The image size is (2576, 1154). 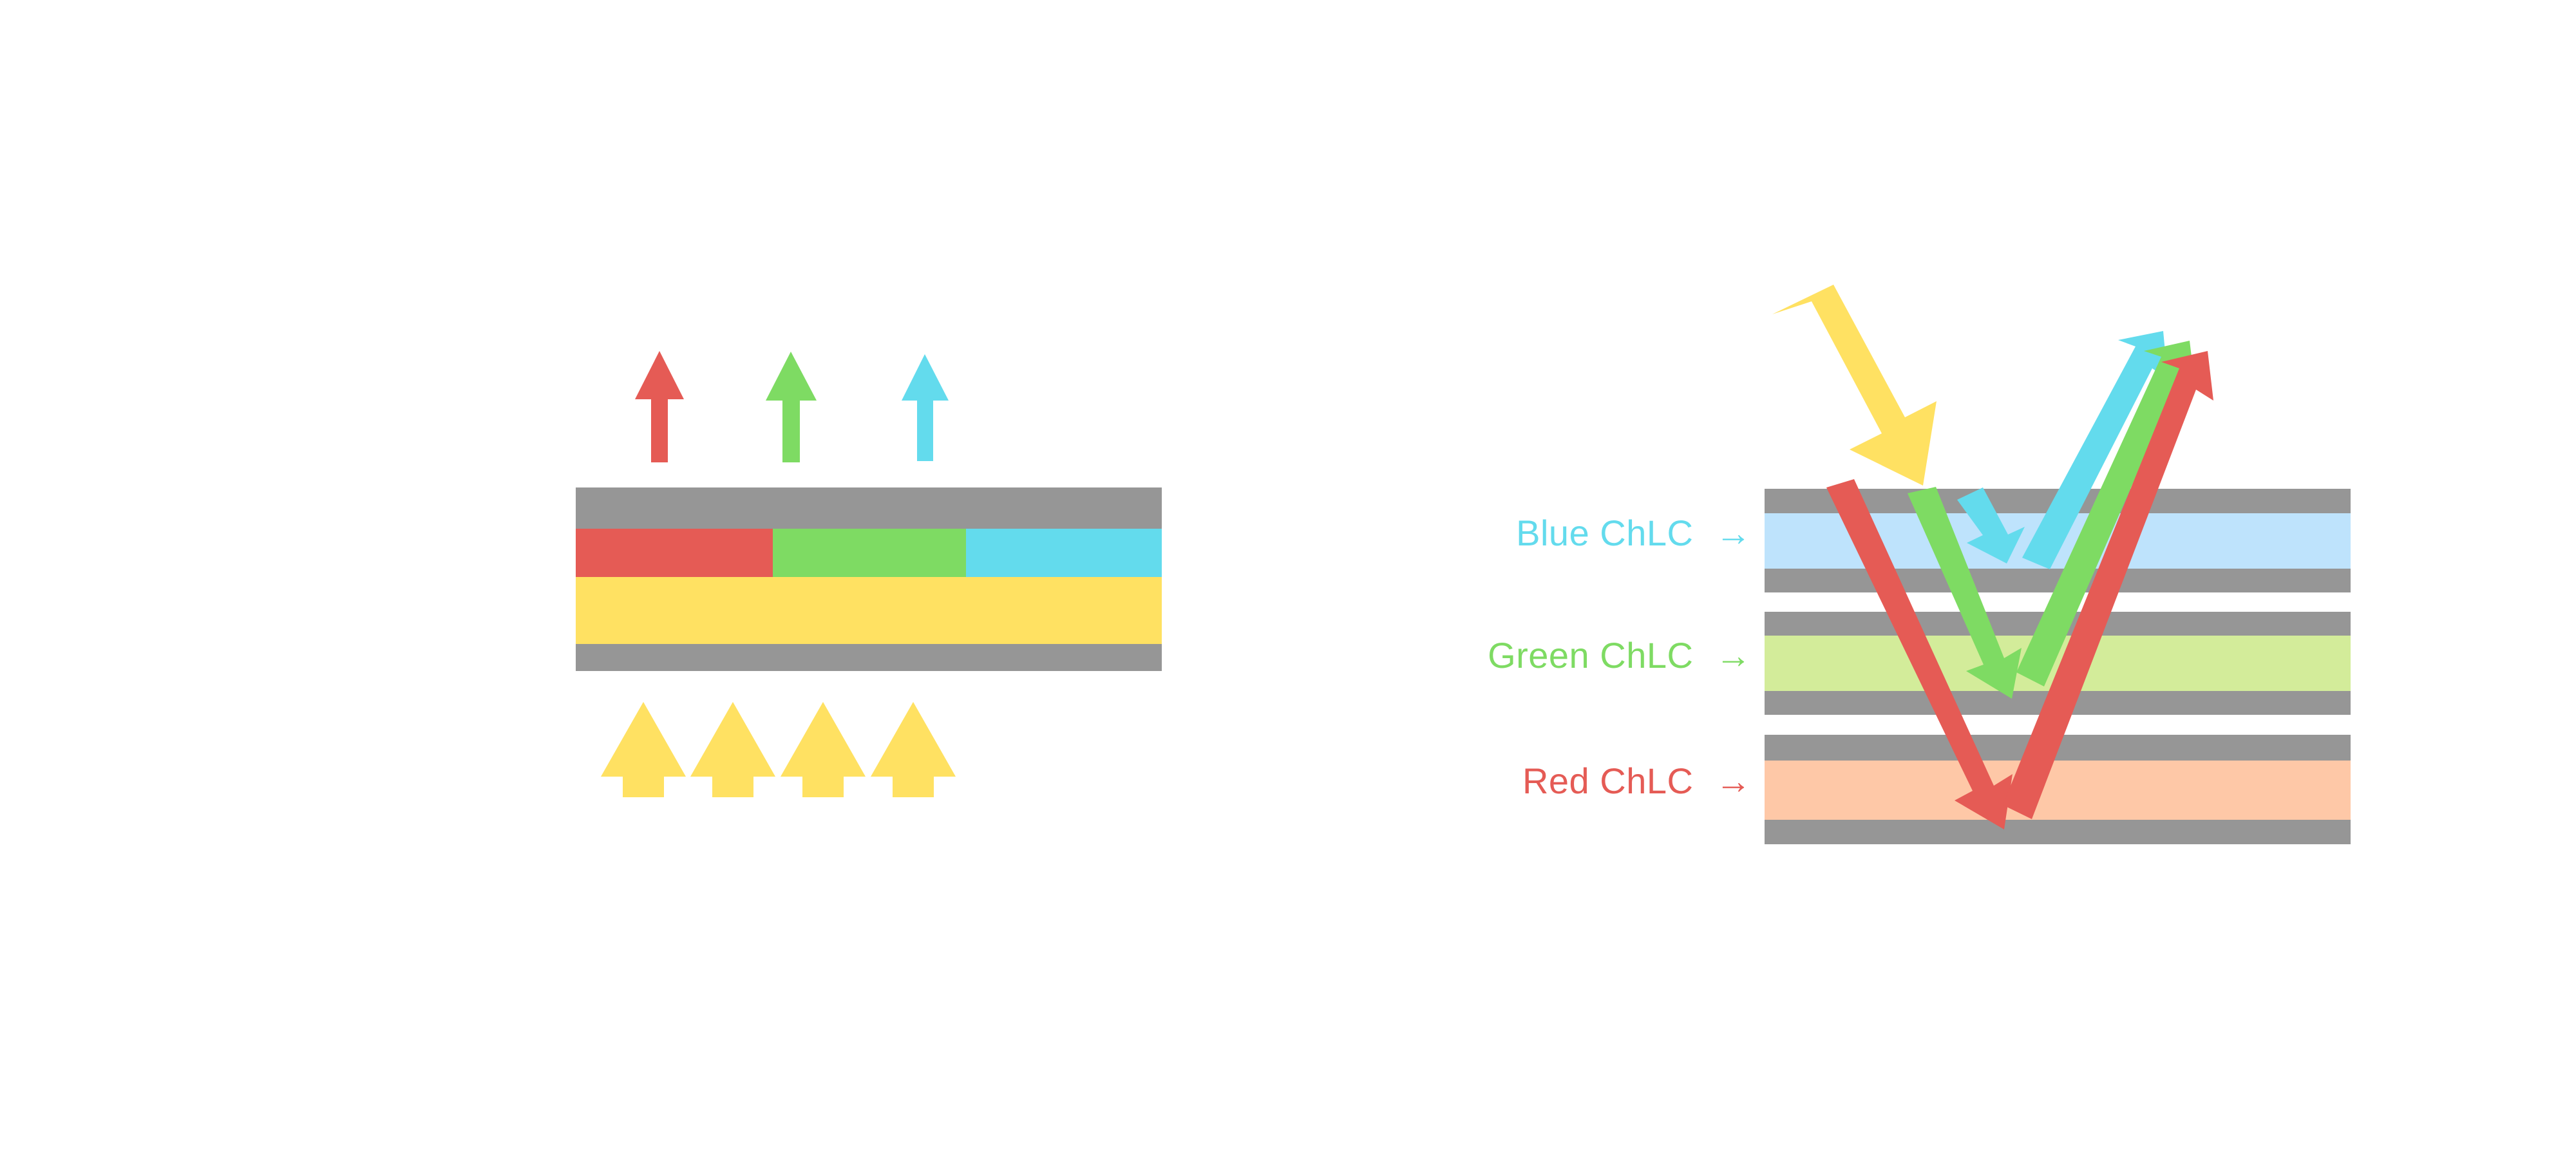 What do you see at coordinates (1733, 533) in the screenshot?
I see `blue-chlc-label-arrow: →` at bounding box center [1733, 533].